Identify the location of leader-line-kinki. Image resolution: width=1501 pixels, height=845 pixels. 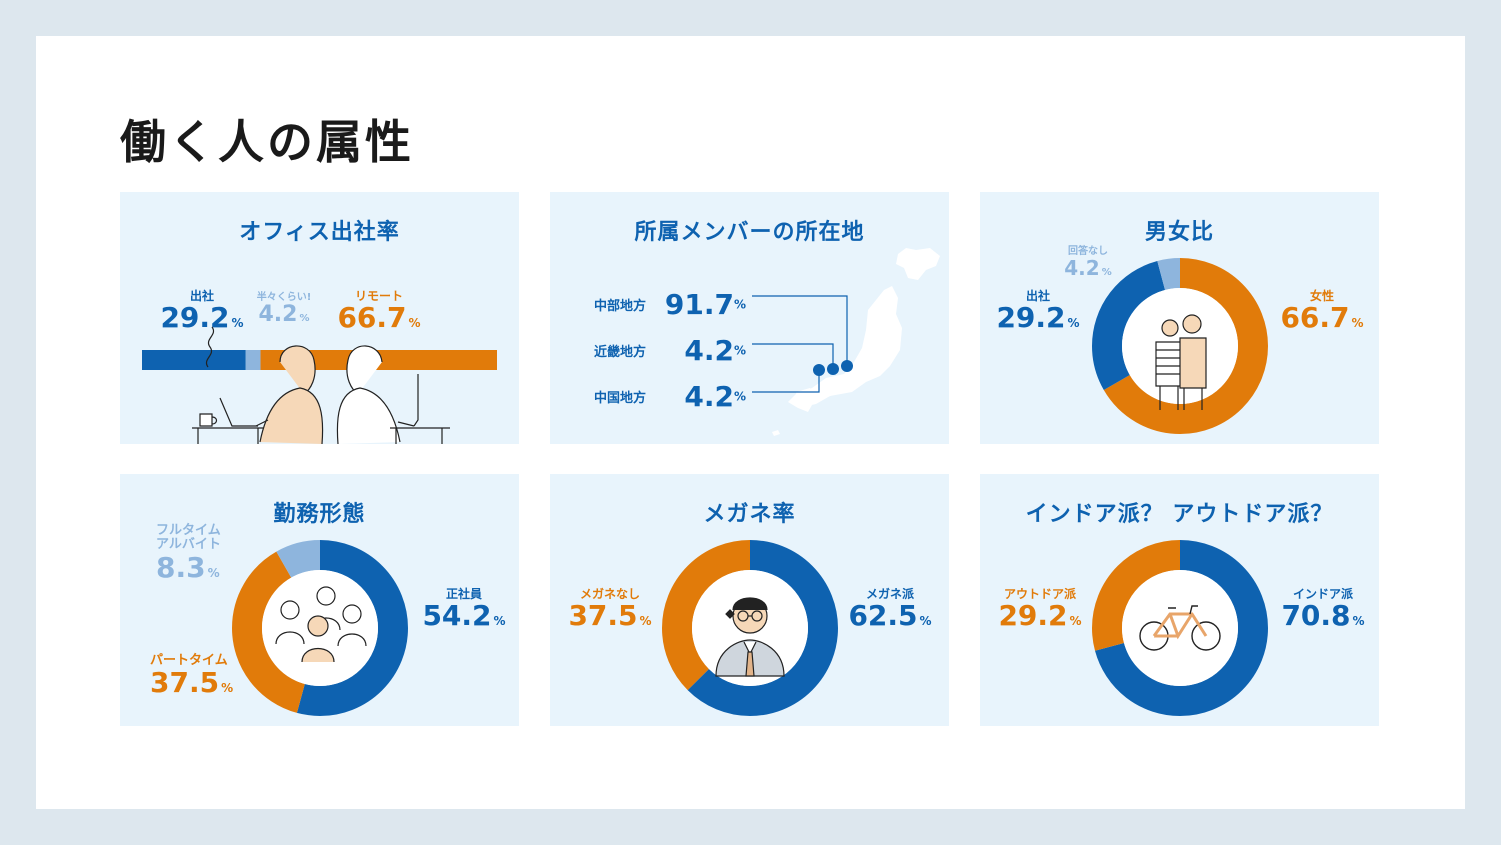
(793, 355).